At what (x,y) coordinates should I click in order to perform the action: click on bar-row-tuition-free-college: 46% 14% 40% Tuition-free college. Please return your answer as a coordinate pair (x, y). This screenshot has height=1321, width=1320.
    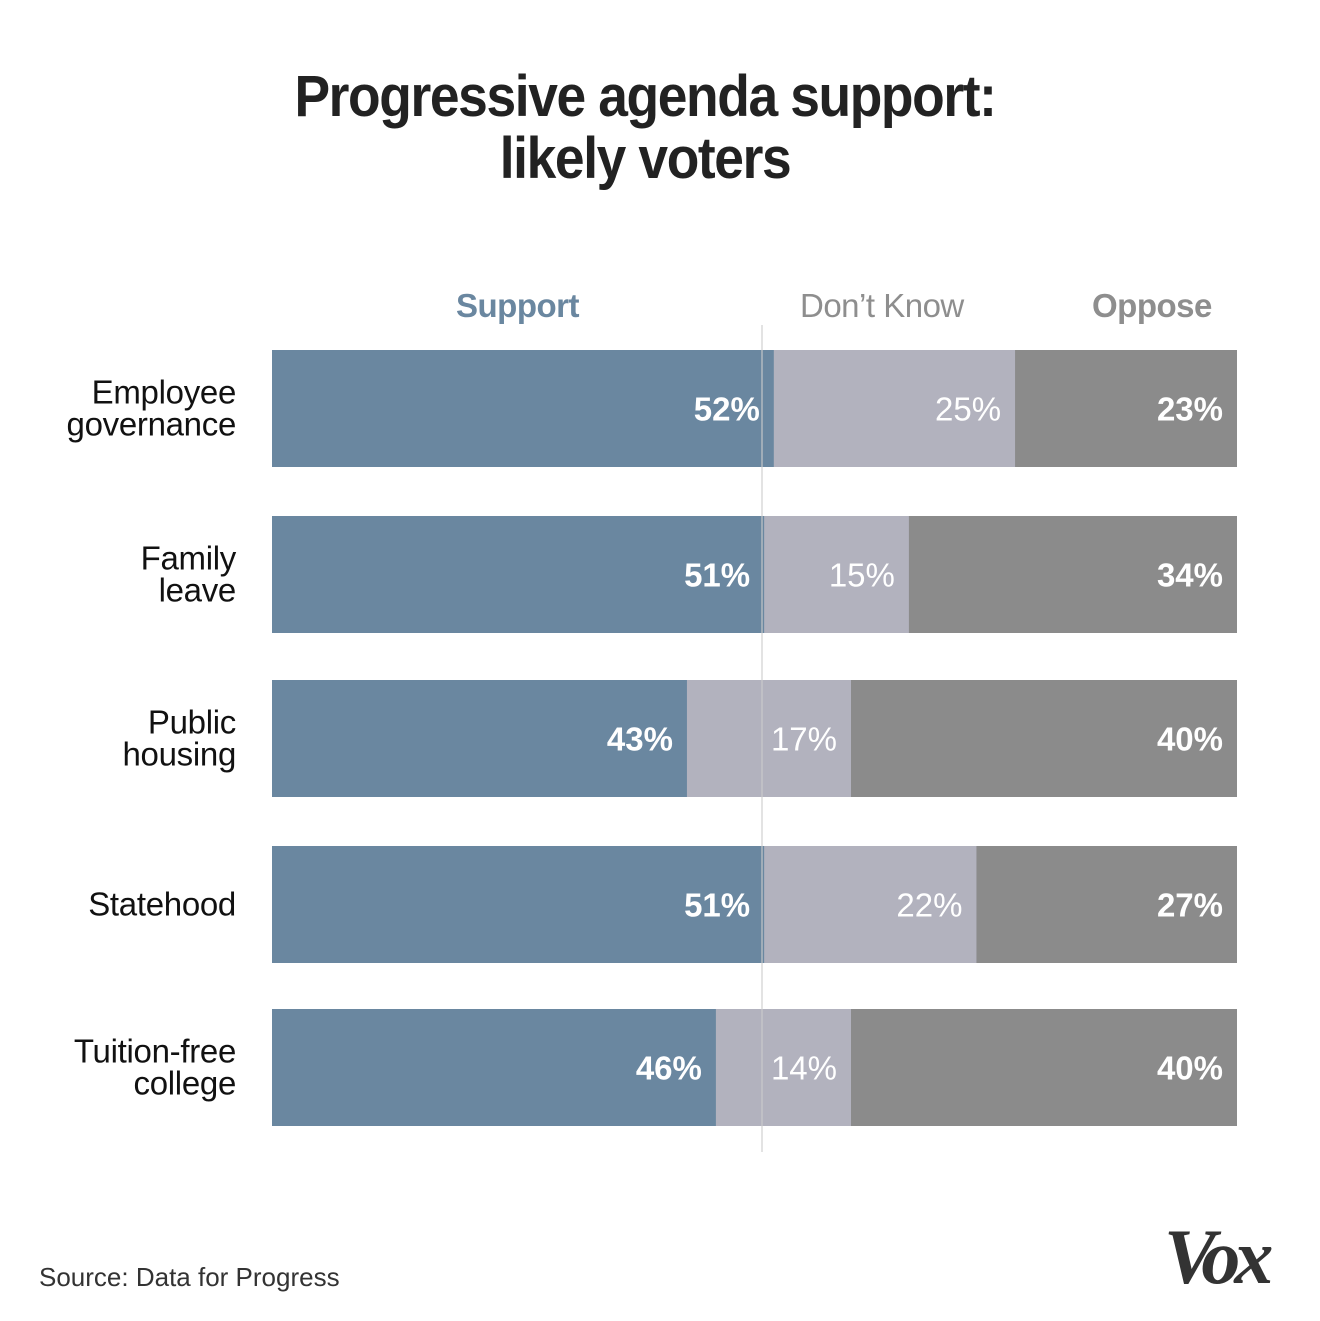
    Looking at the image, I should click on (655, 1067).